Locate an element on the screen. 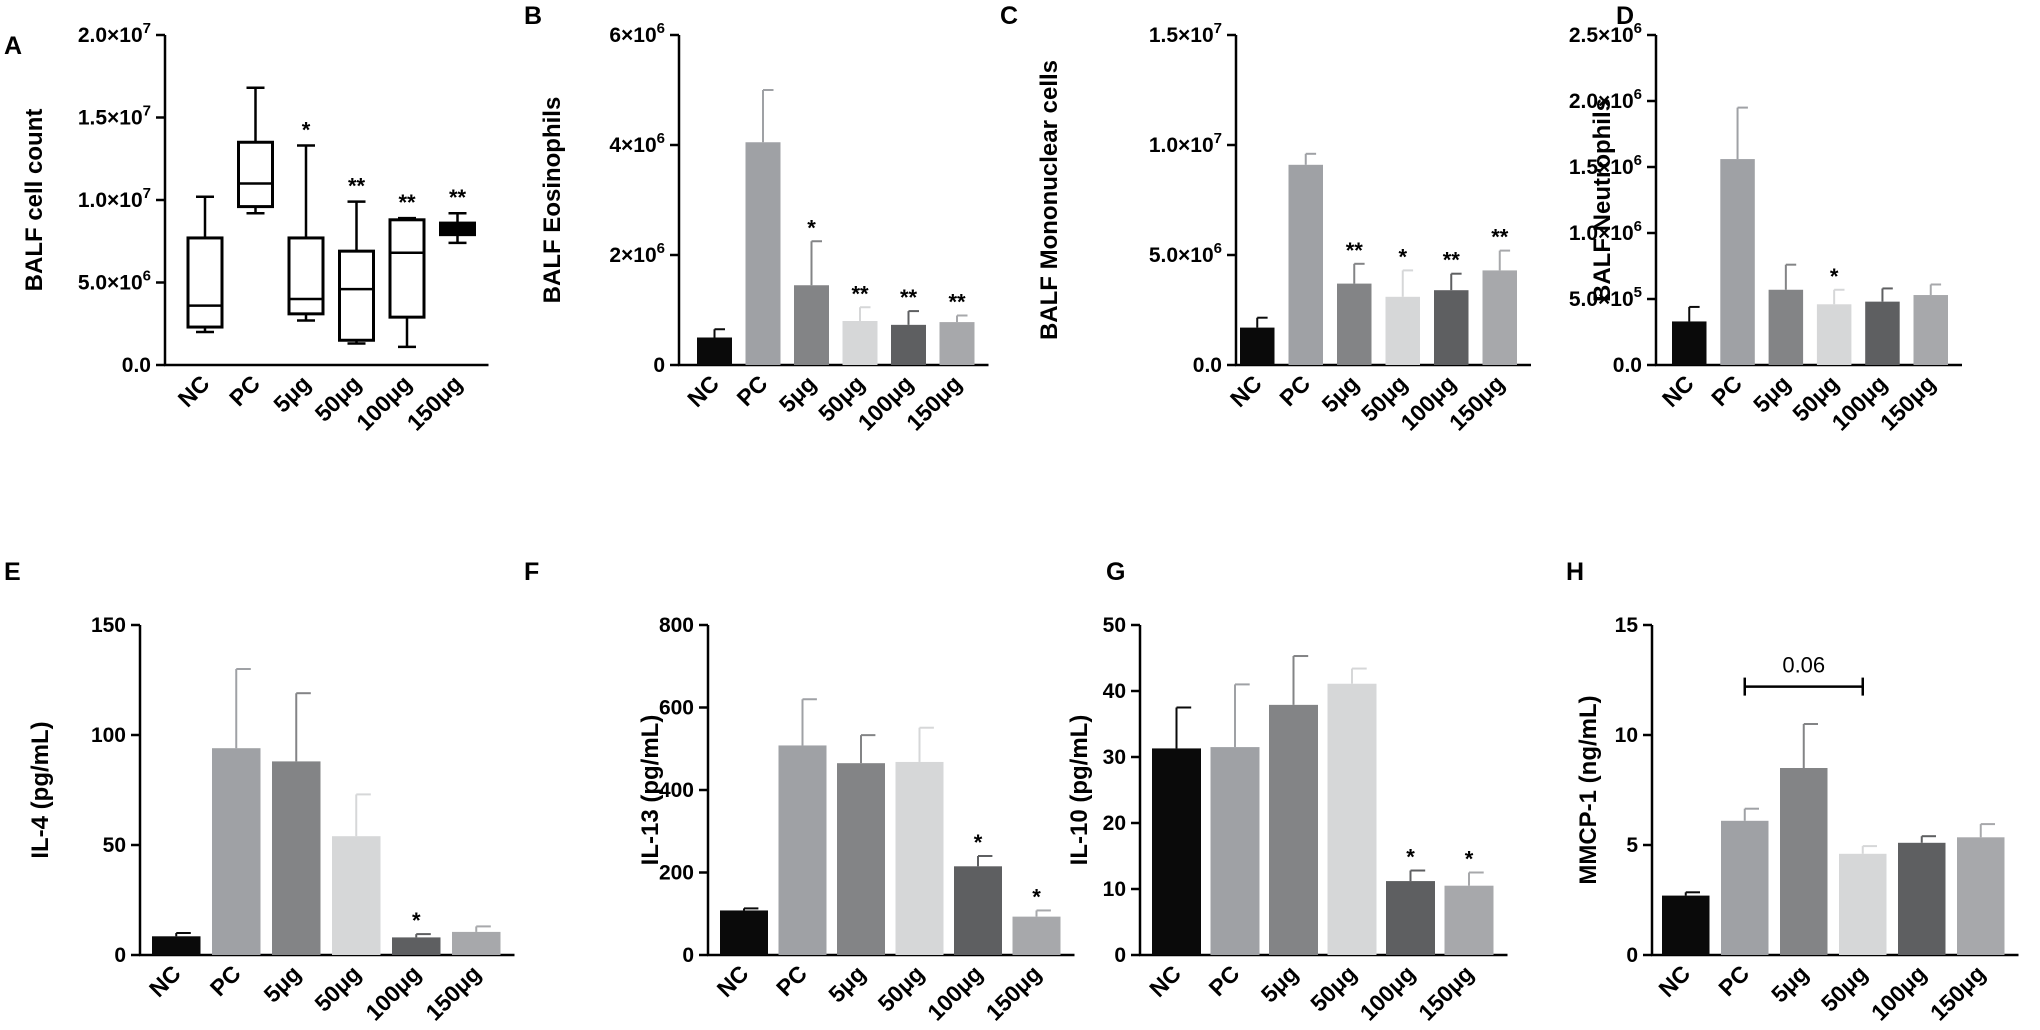 The width and height of the screenshot is (2040, 1030). bar-100ug is located at coordinates (1882, 326).